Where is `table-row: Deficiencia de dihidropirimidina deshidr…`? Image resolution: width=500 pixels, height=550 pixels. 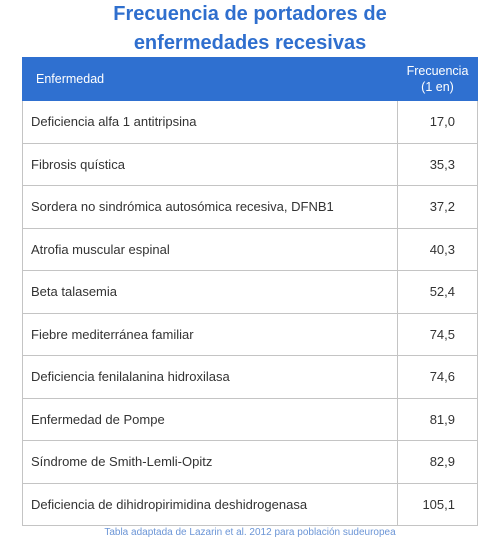
table-row: Deficiencia de dihidropirimidina deshidr… is located at coordinates (250, 504).